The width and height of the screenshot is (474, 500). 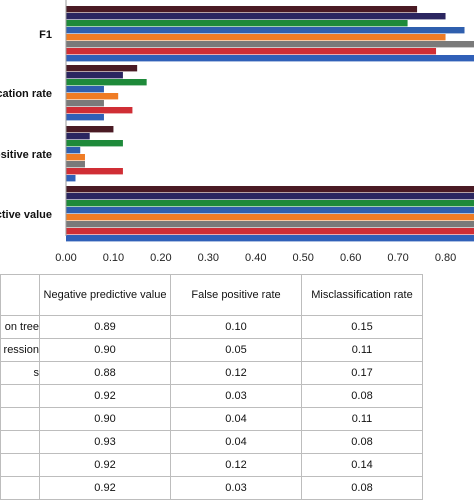 I want to click on x-tick-label-2: 0.20, so click(x=160, y=258).